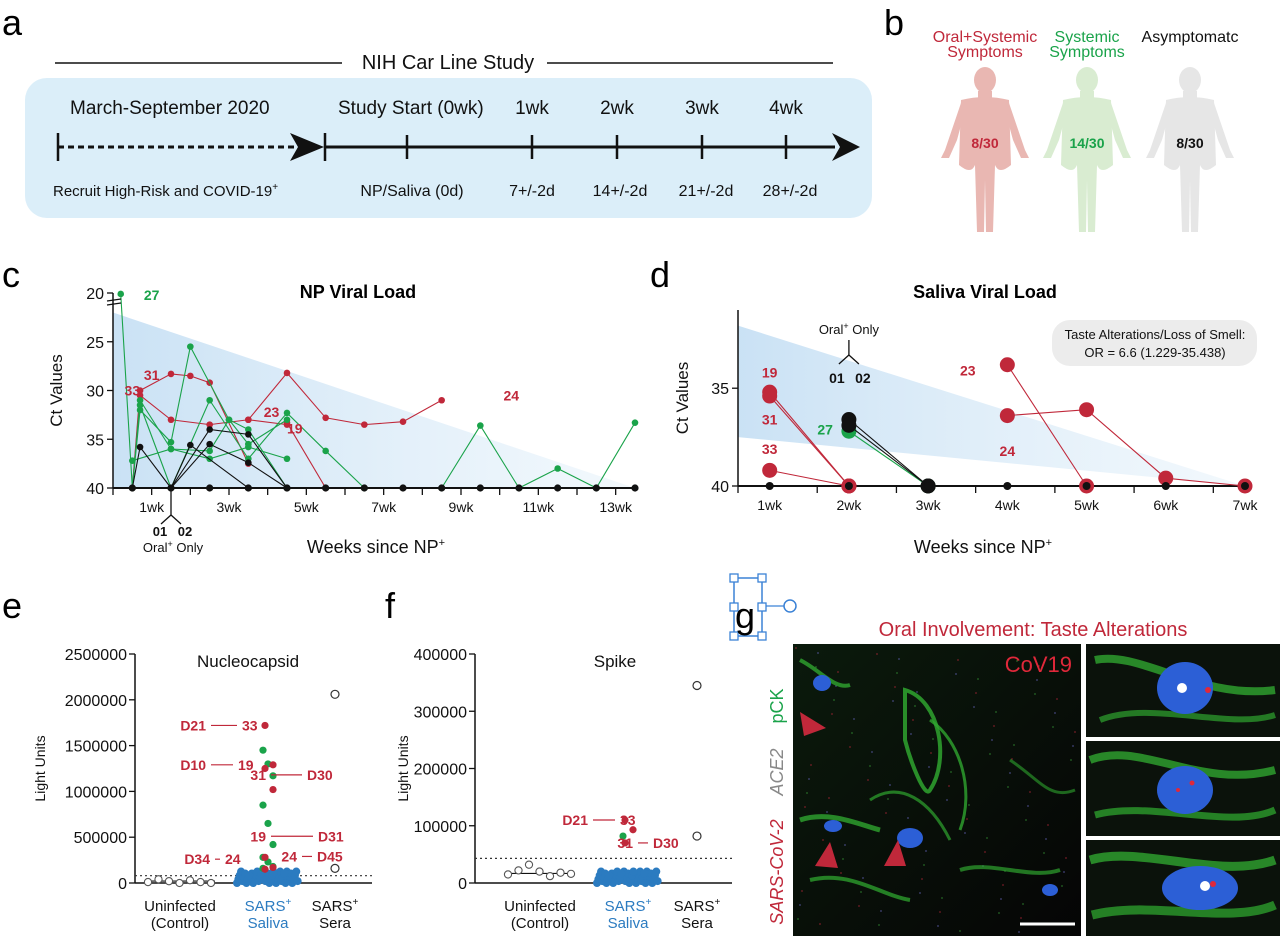  What do you see at coordinates (166, 519) in the screenshot?
I see `oral-only-branch` at bounding box center [166, 519].